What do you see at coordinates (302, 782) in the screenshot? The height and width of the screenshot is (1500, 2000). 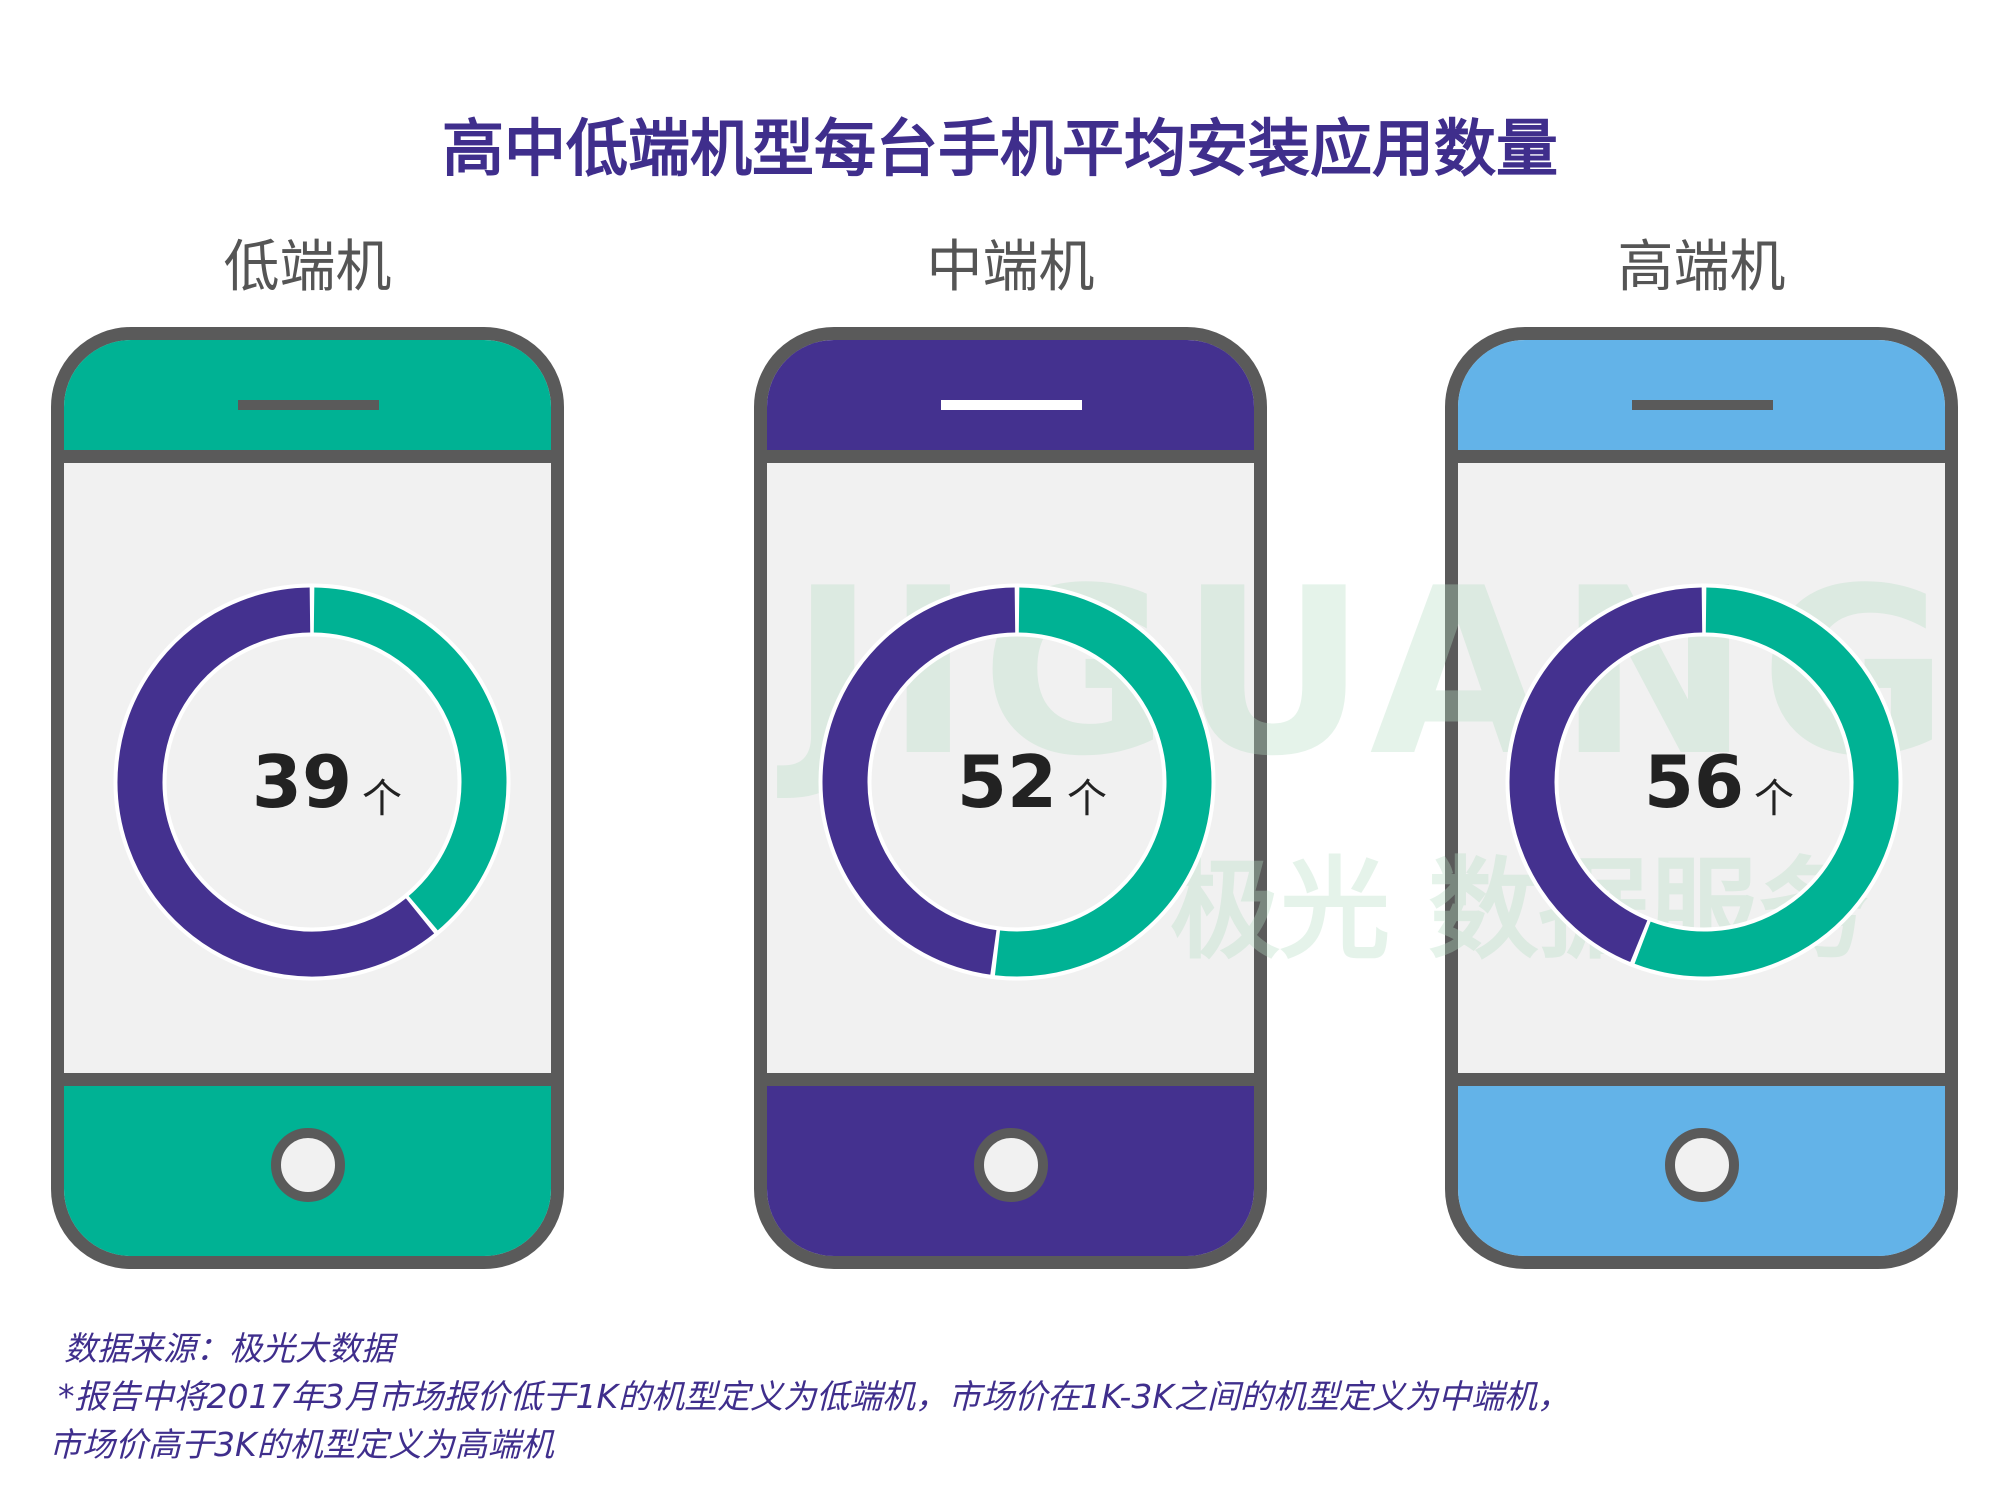 I see `donut-value-label: 39` at bounding box center [302, 782].